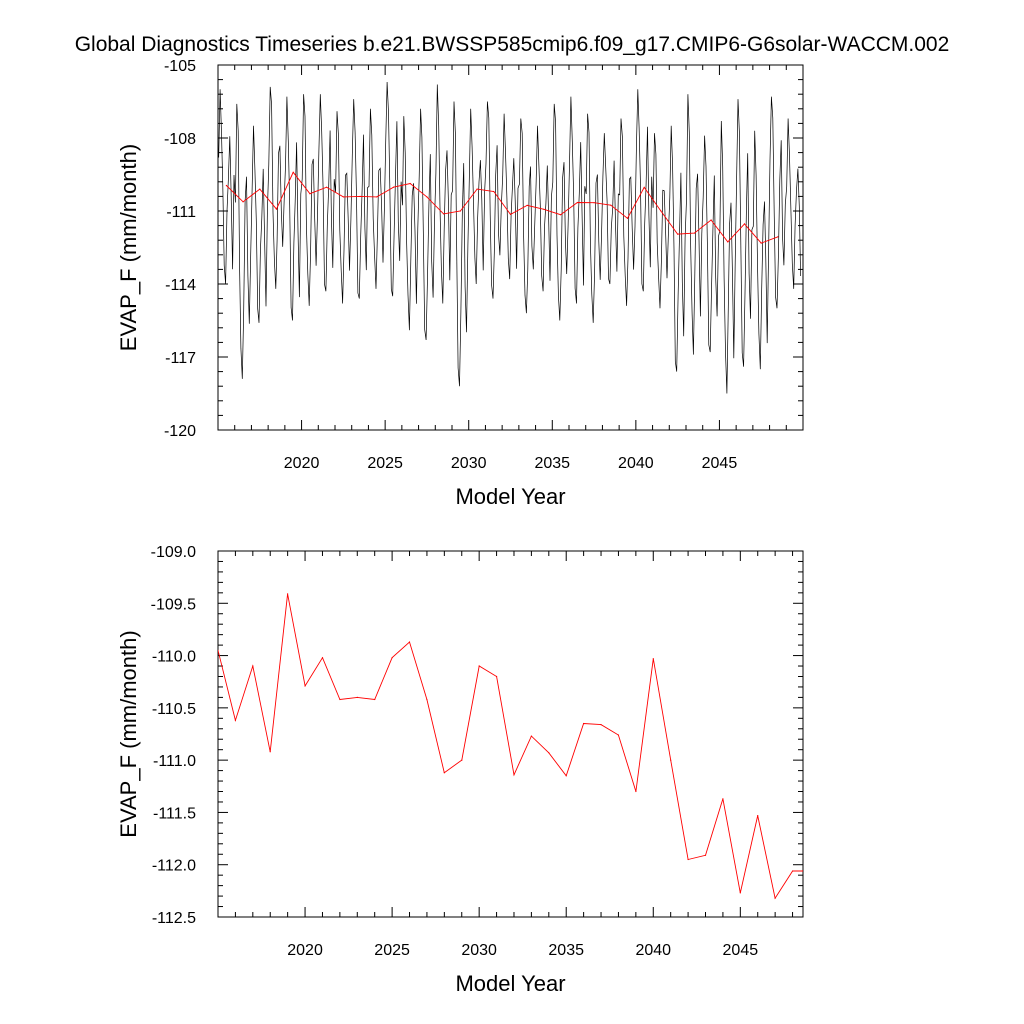  What do you see at coordinates (502, 207) in the screenshot?
I see `annual-series-line` at bounding box center [502, 207].